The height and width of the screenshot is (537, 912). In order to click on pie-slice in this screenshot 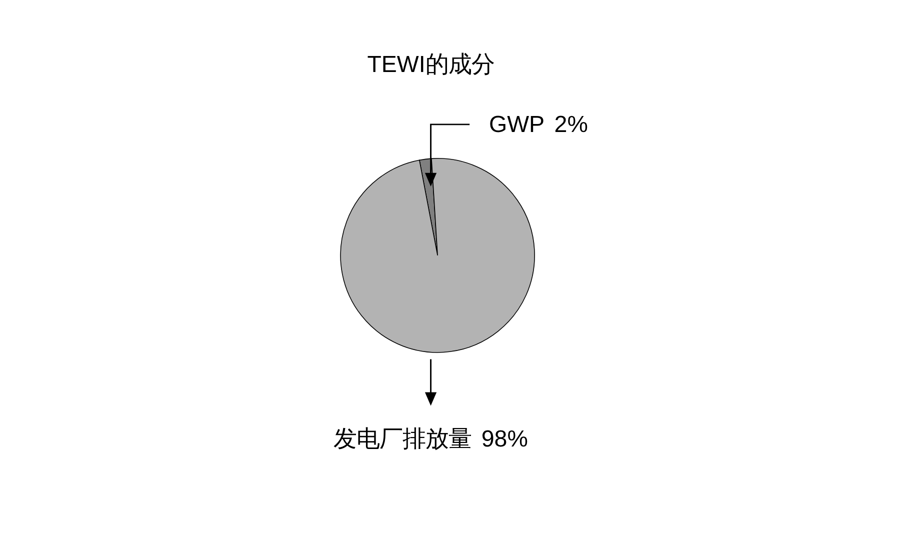, I will do `click(437, 255)`.